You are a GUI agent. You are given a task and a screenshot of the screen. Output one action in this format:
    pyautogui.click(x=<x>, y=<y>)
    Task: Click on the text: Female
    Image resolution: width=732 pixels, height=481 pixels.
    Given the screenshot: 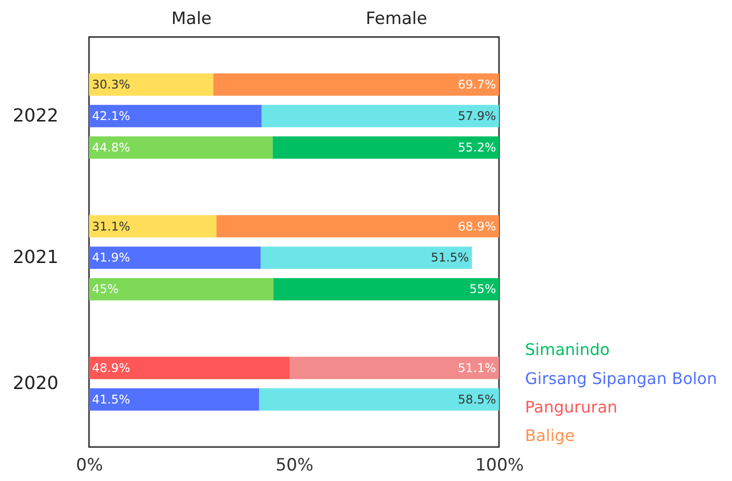 What is the action you would take?
    pyautogui.click(x=397, y=19)
    